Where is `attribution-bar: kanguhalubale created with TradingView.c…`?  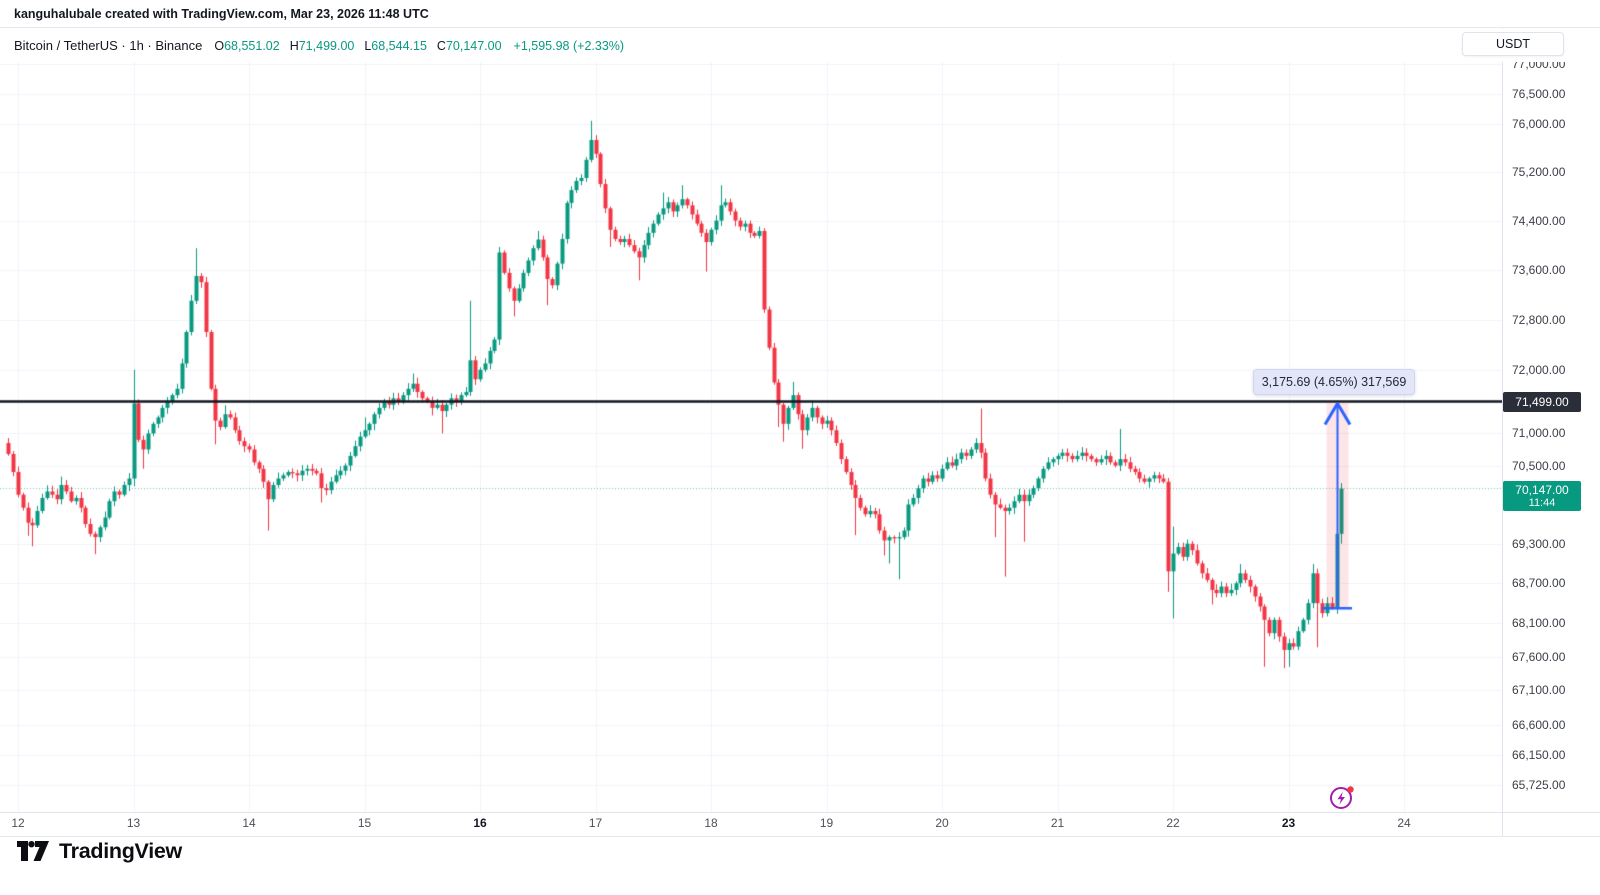 attribution-bar: kanguhalubale created with TradingView.c… is located at coordinates (800, 14).